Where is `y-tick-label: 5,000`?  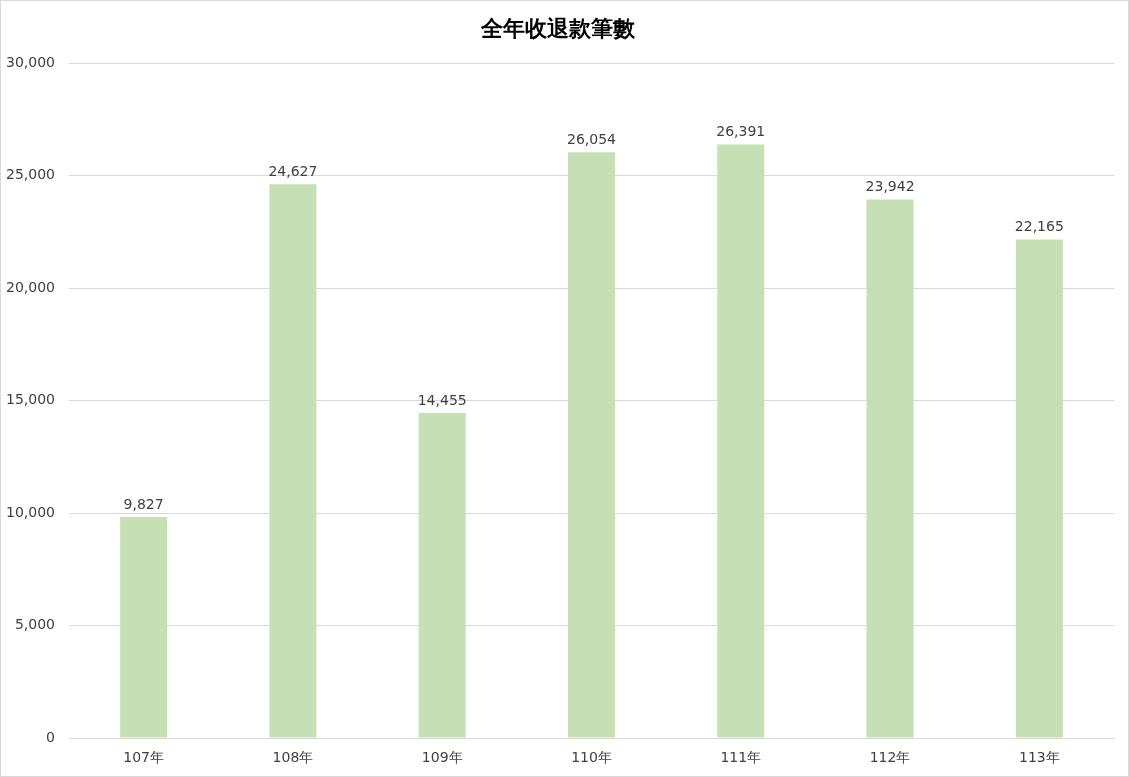 y-tick-label: 5,000 is located at coordinates (34, 624).